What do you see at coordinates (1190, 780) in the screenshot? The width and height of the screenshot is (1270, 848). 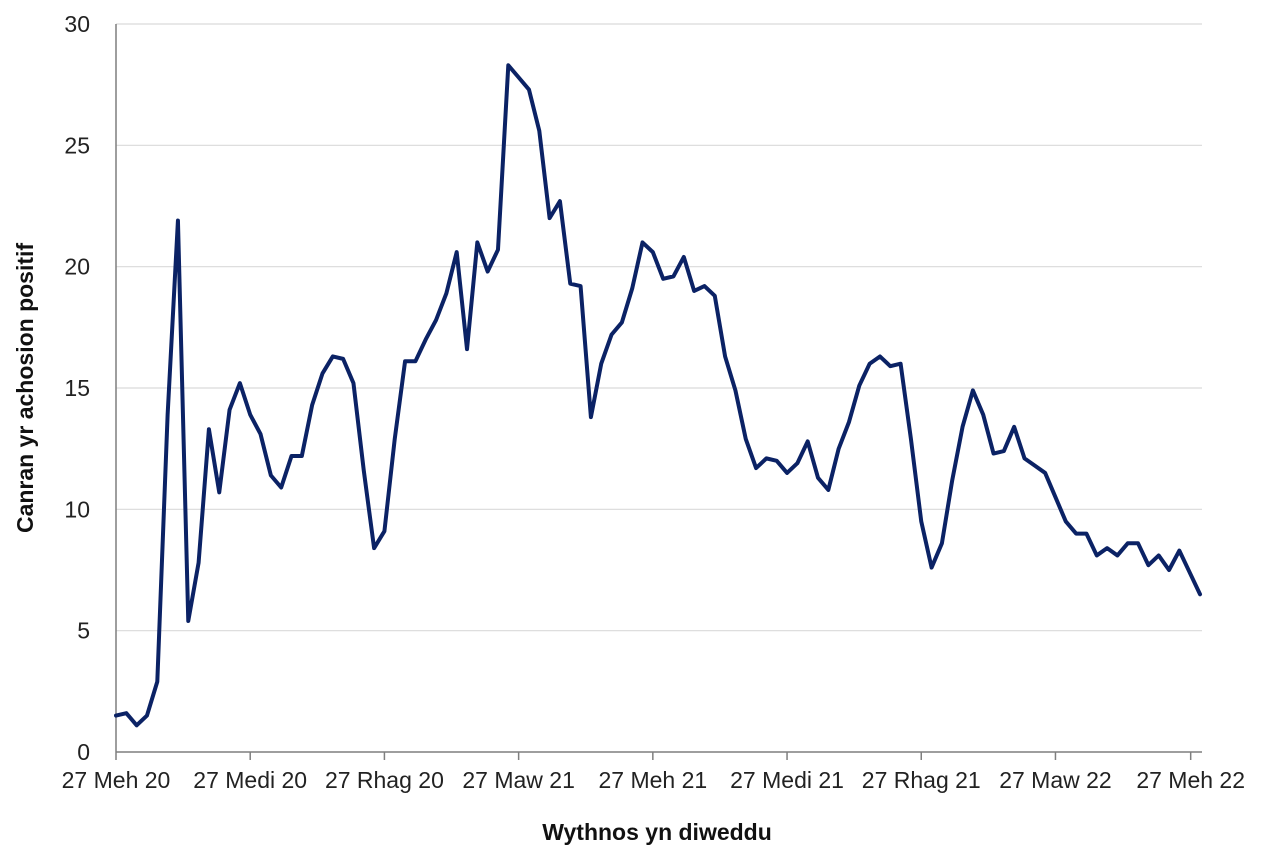 I see `x-tick-label: 27 Meh 22` at bounding box center [1190, 780].